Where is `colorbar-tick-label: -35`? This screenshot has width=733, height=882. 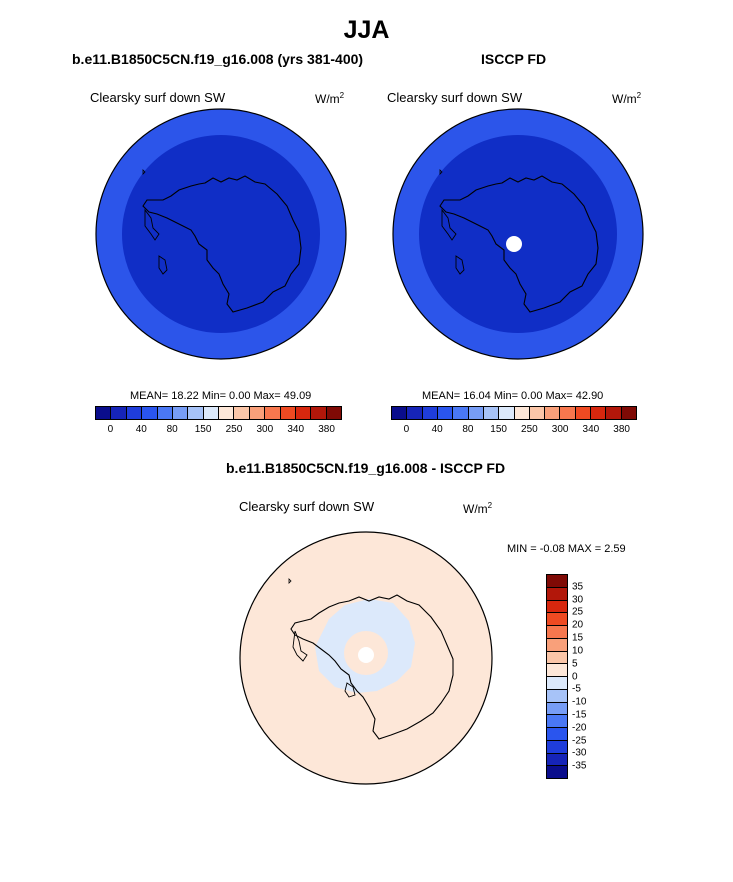 colorbar-tick-label: -35 is located at coordinates (579, 766).